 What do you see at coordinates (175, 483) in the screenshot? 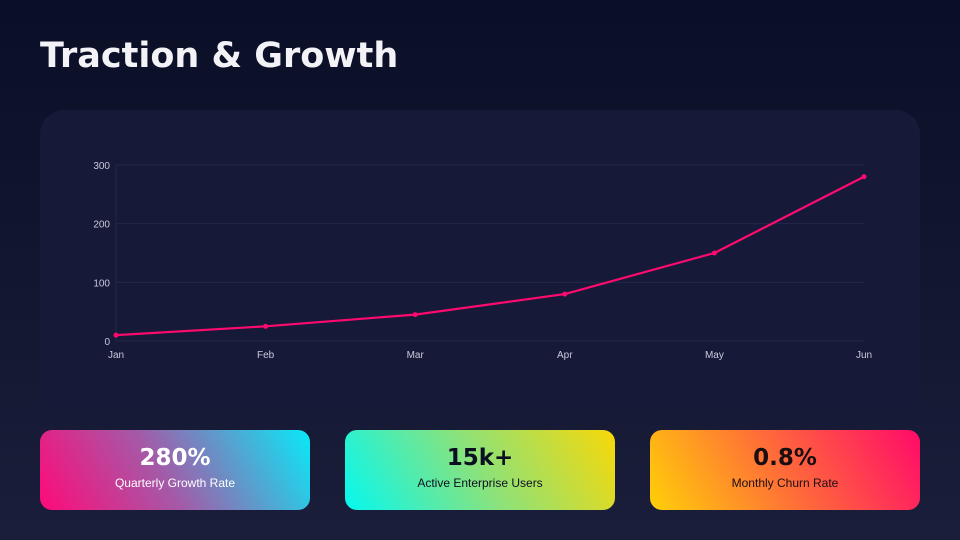
I see `stat-label: Quarterly Growth Rate` at bounding box center [175, 483].